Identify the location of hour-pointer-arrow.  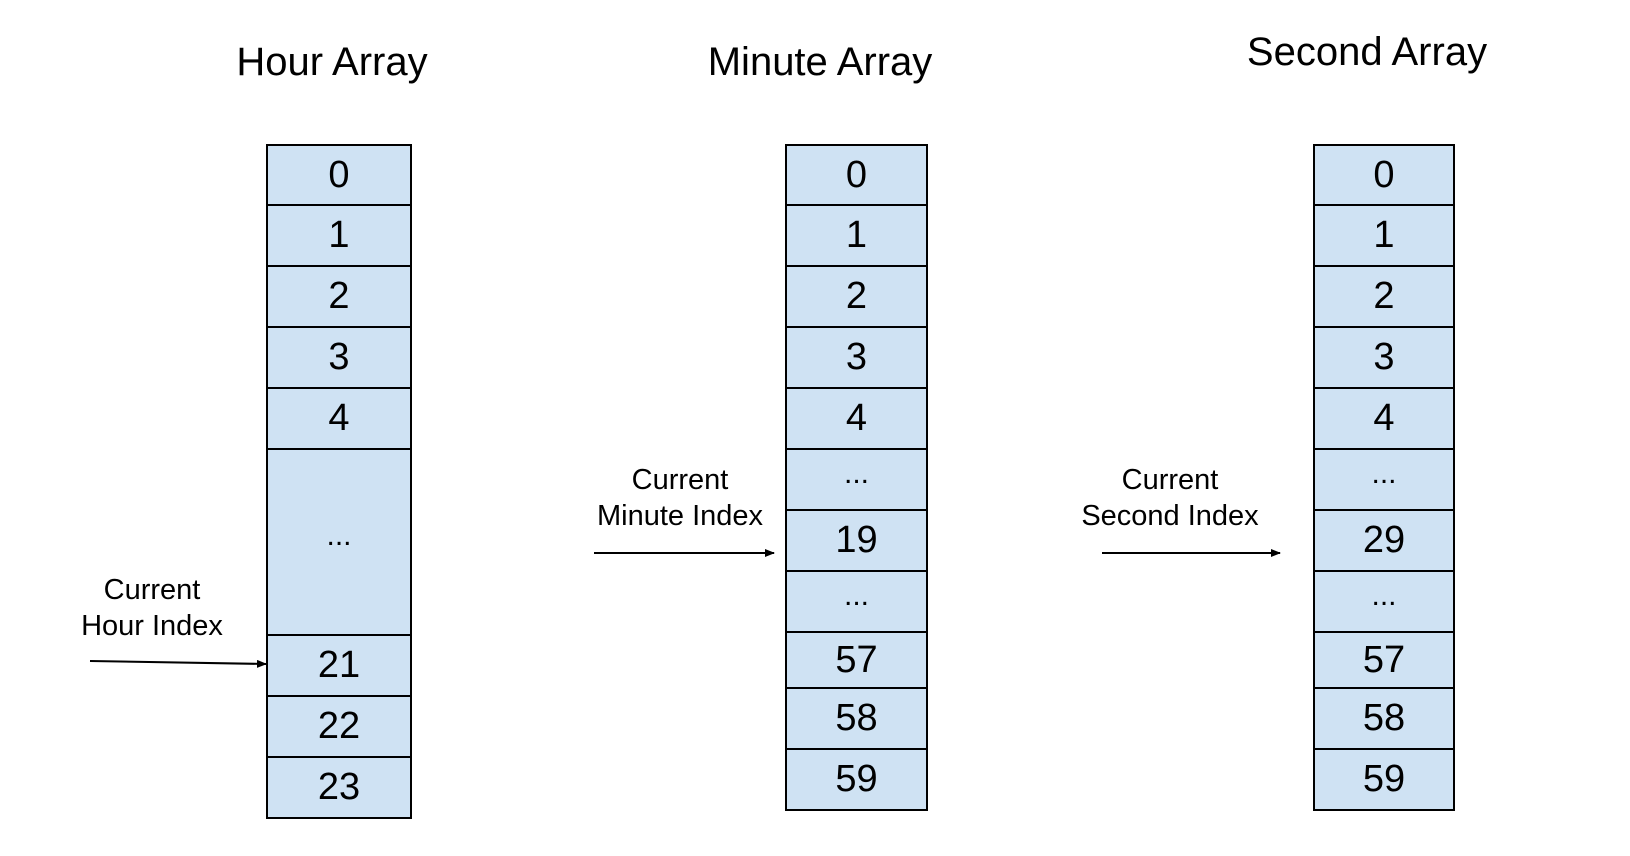
(178, 663).